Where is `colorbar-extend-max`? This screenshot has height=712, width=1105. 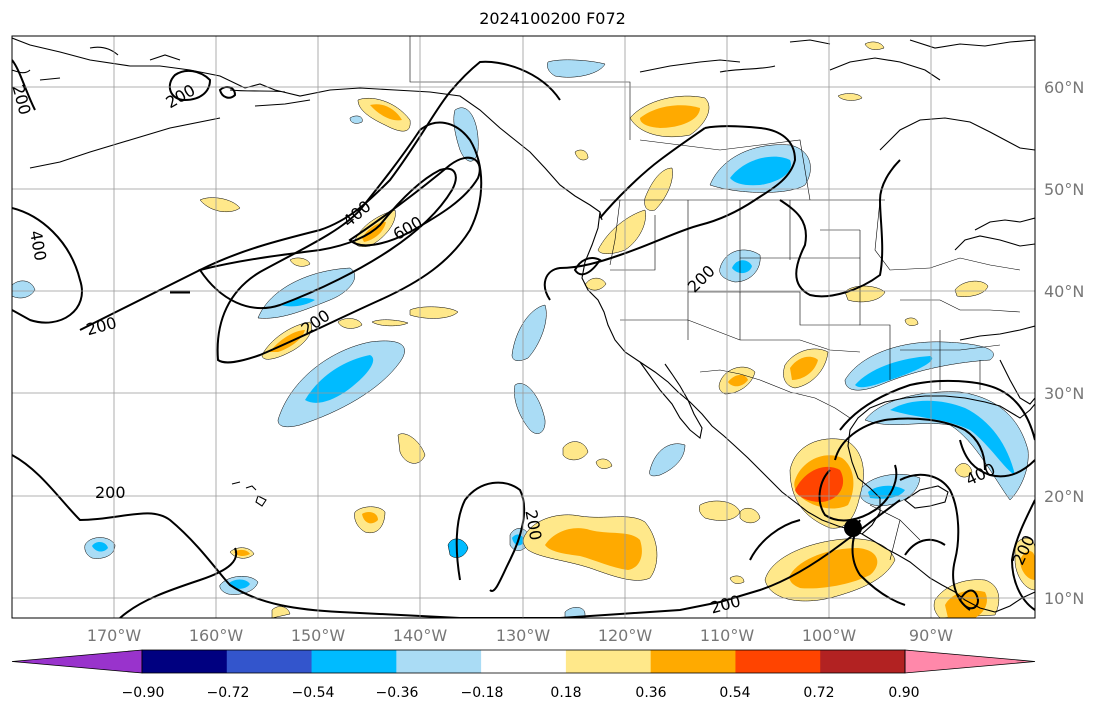 colorbar-extend-max is located at coordinates (970, 661).